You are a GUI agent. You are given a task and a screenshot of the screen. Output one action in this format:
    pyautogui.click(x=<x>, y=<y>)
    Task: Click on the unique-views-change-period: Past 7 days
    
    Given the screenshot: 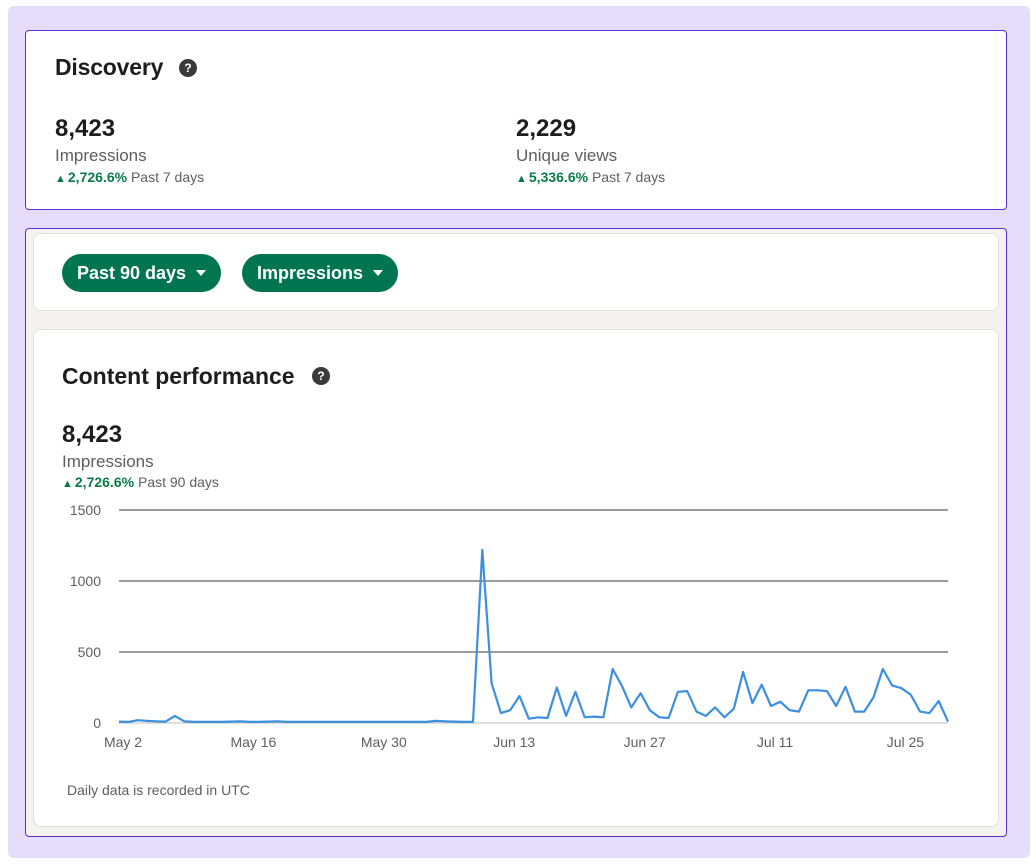 What is the action you would take?
    pyautogui.click(x=628, y=177)
    